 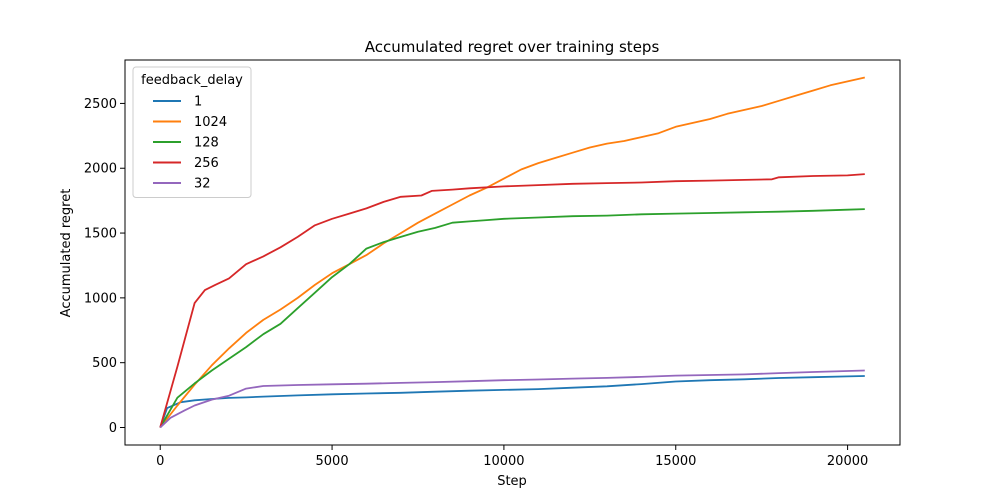 What do you see at coordinates (104, 266) in the screenshot?
I see `y-axis: 0 500 1000 1500 2000 2500` at bounding box center [104, 266].